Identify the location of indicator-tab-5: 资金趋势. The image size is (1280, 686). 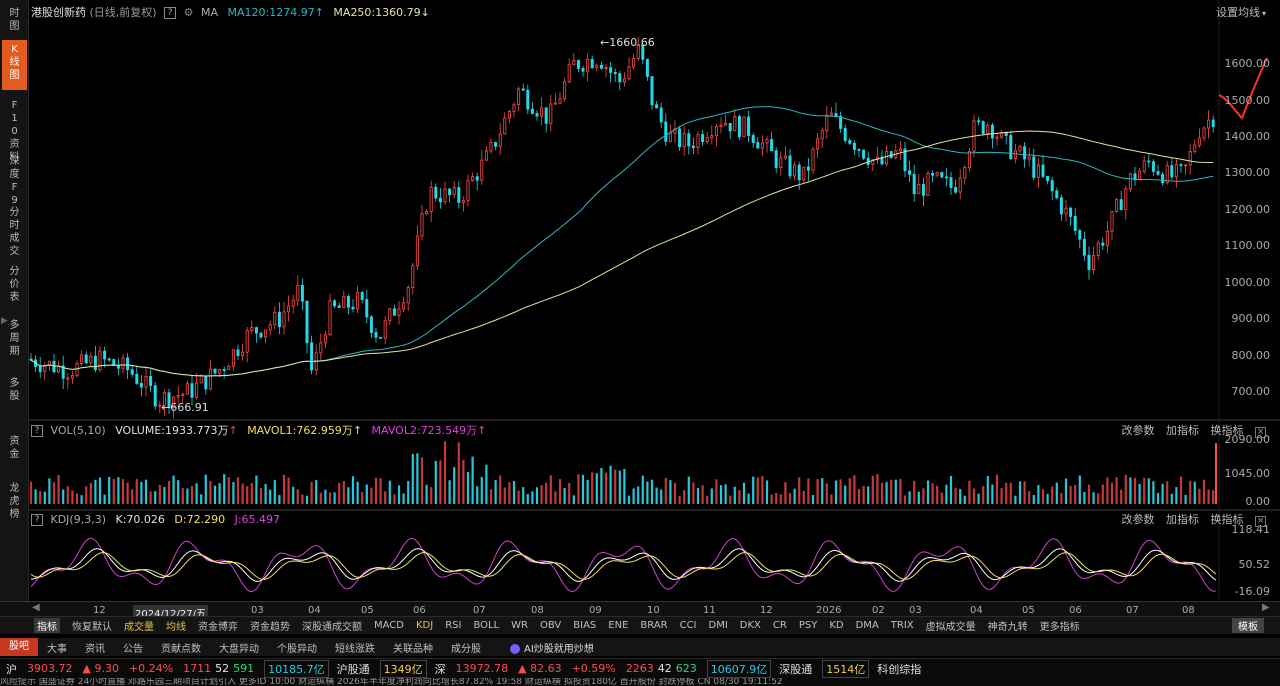
(270, 627).